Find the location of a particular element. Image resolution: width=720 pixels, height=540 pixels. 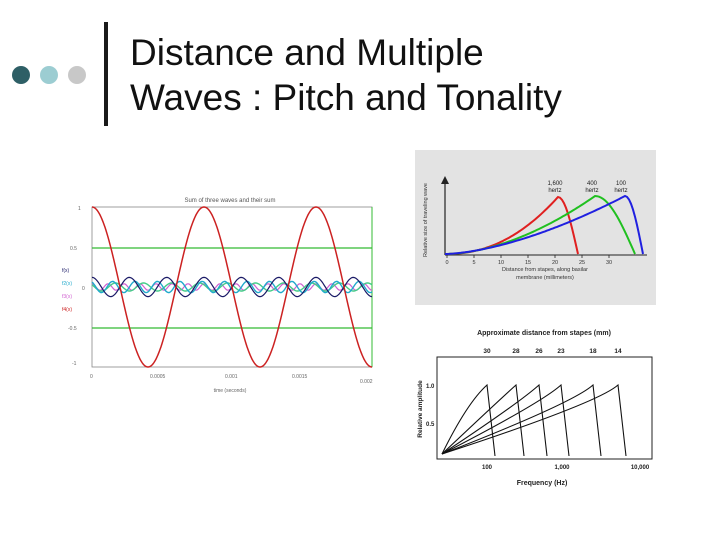

title-accent-bar is located at coordinates (106, 74).